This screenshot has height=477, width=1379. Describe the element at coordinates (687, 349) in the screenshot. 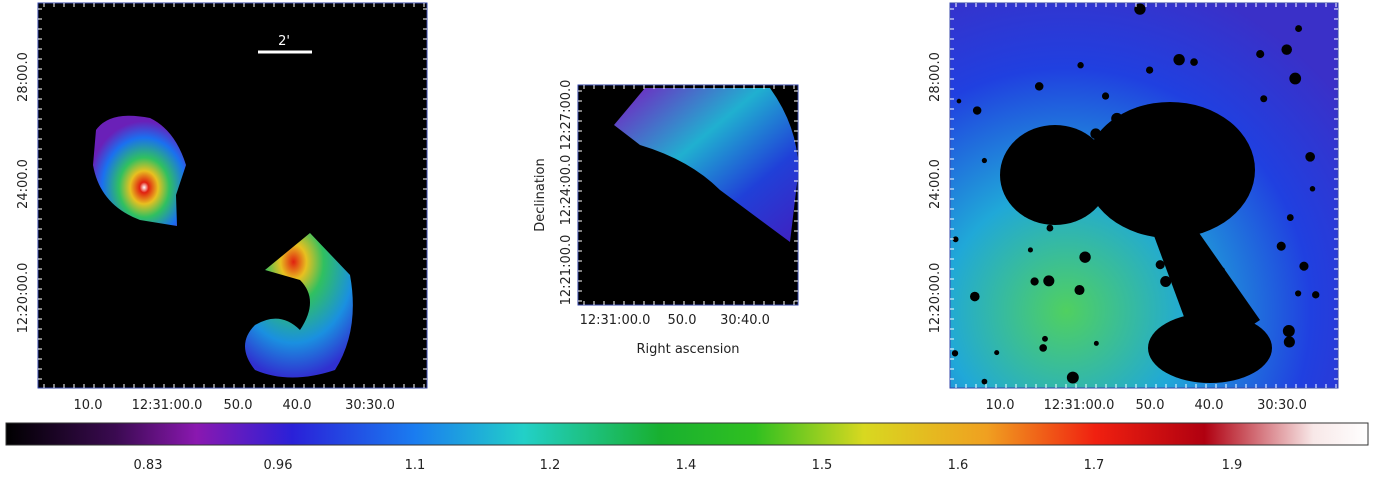

I see `x-axis-label: Right ascension` at that location.